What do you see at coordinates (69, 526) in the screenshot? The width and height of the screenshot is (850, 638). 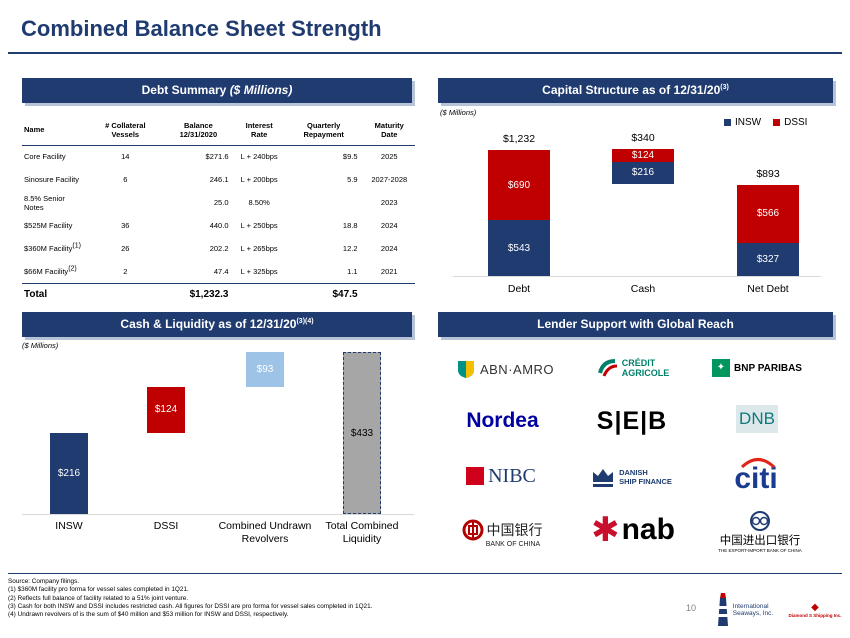 I see `x-tick-label: INSW` at bounding box center [69, 526].